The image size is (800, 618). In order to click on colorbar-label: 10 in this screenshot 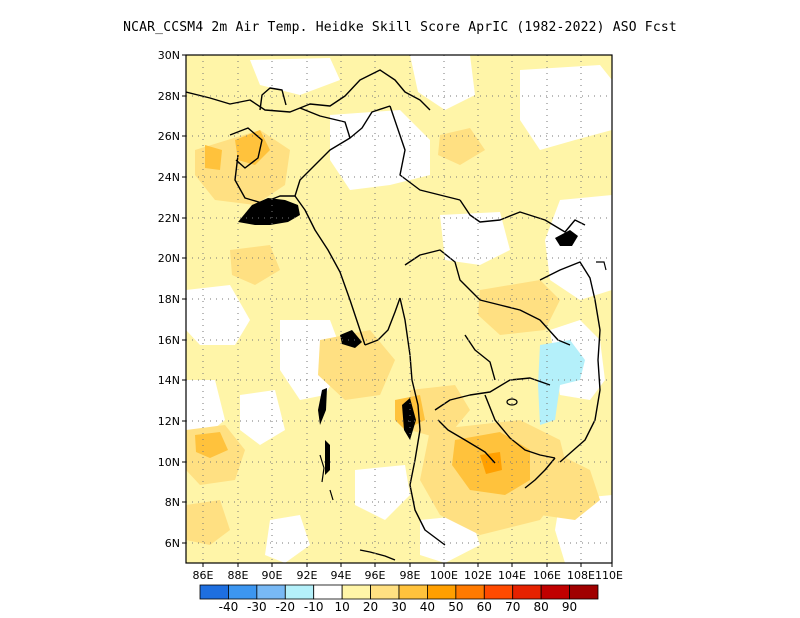, I will do `click(342, 607)`.